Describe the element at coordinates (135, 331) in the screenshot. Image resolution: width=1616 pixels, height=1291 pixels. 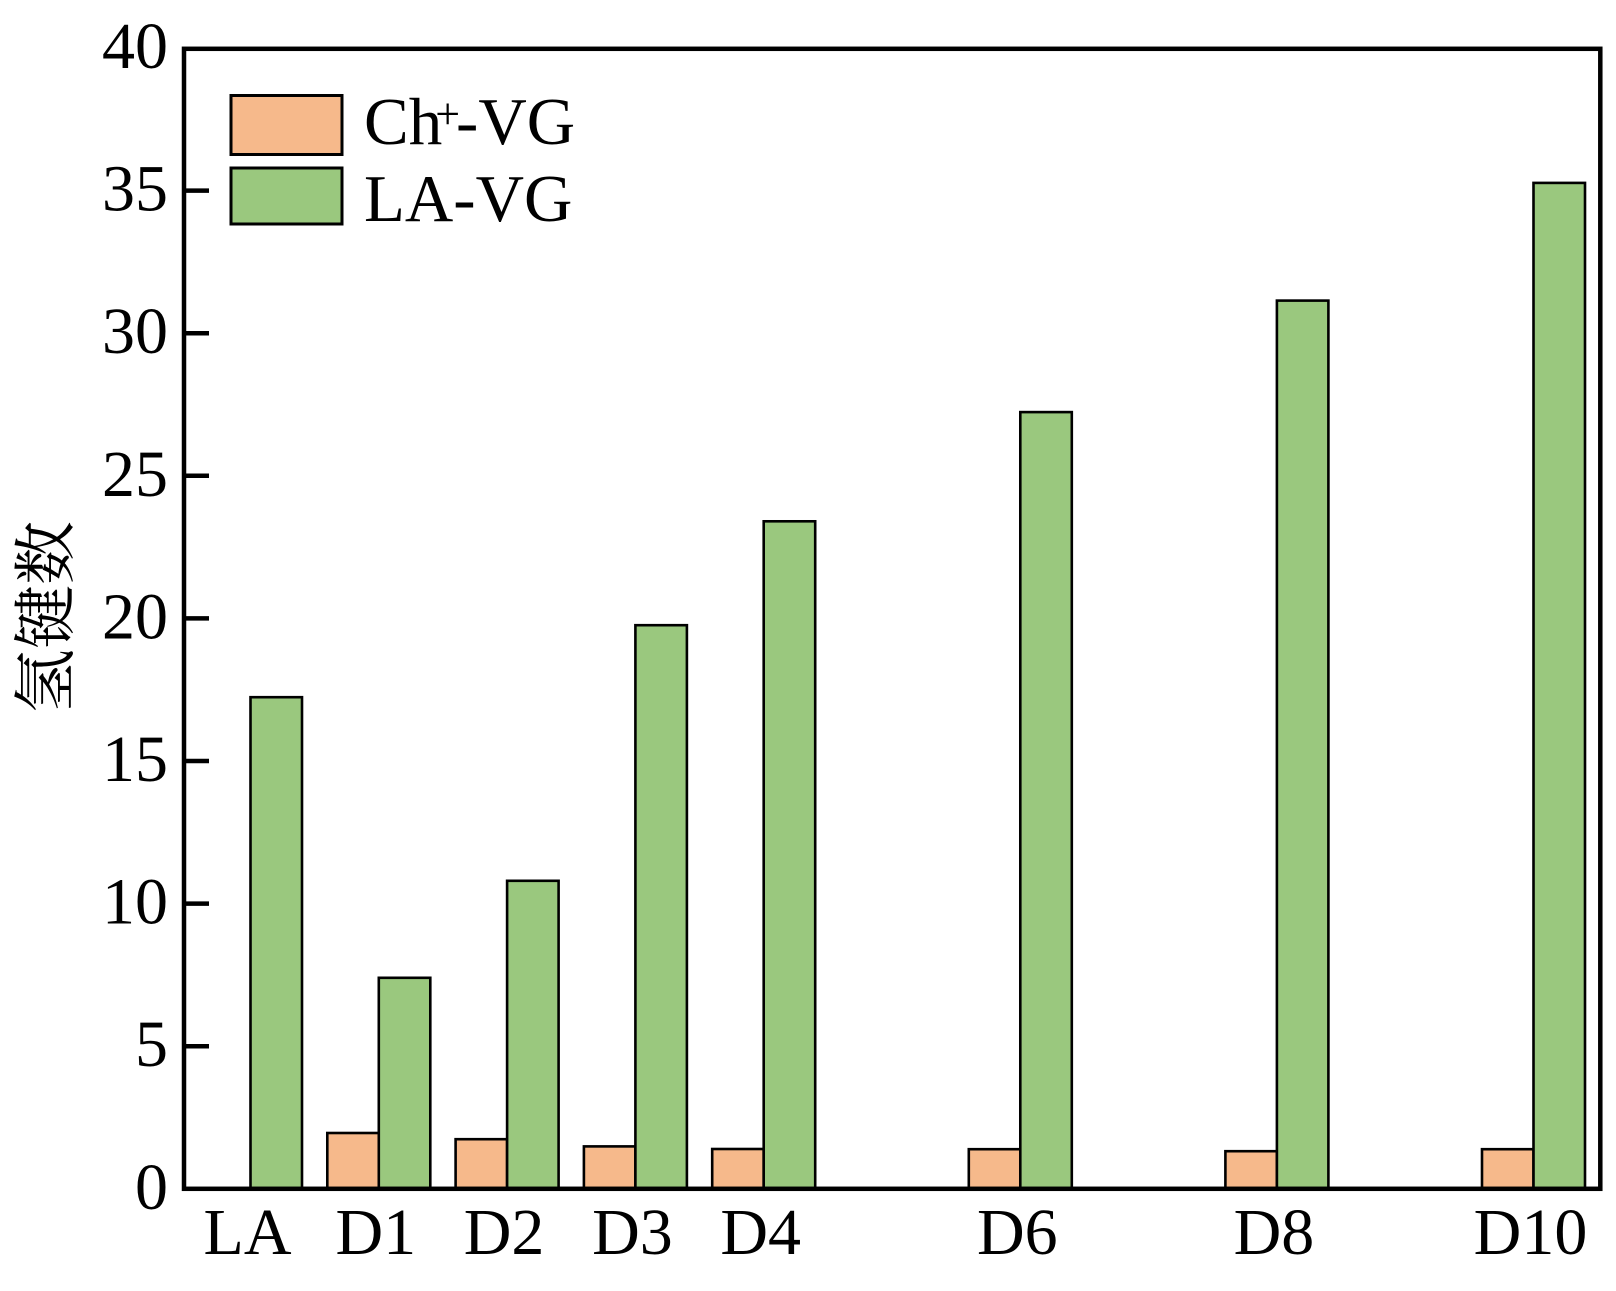
I see `svg-text: 30` at that location.